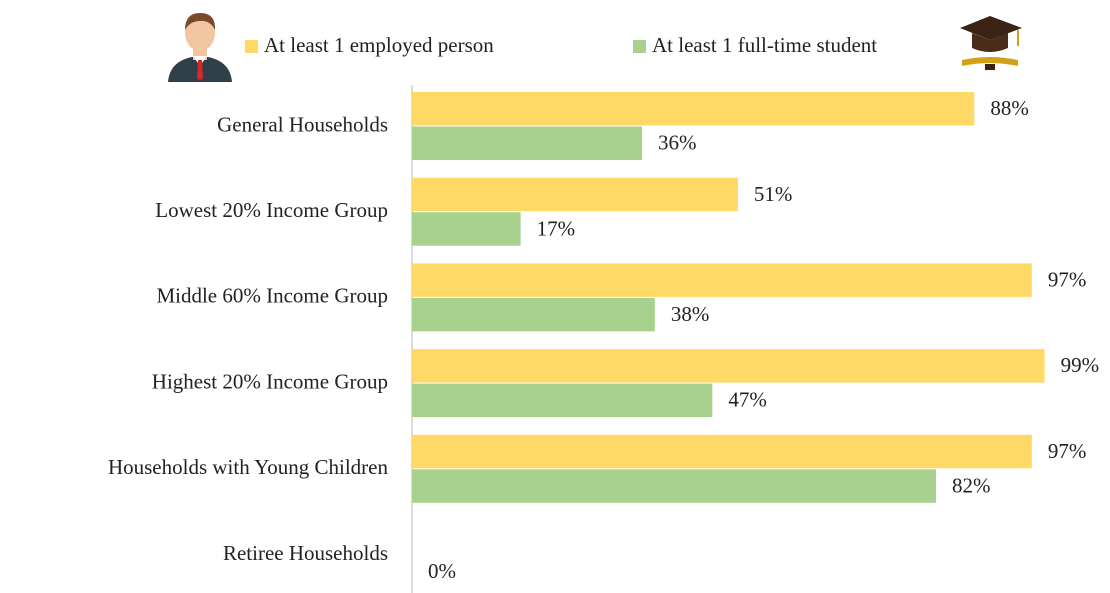  I want to click on legend-label: At least 1 full-time student, so click(764, 45).